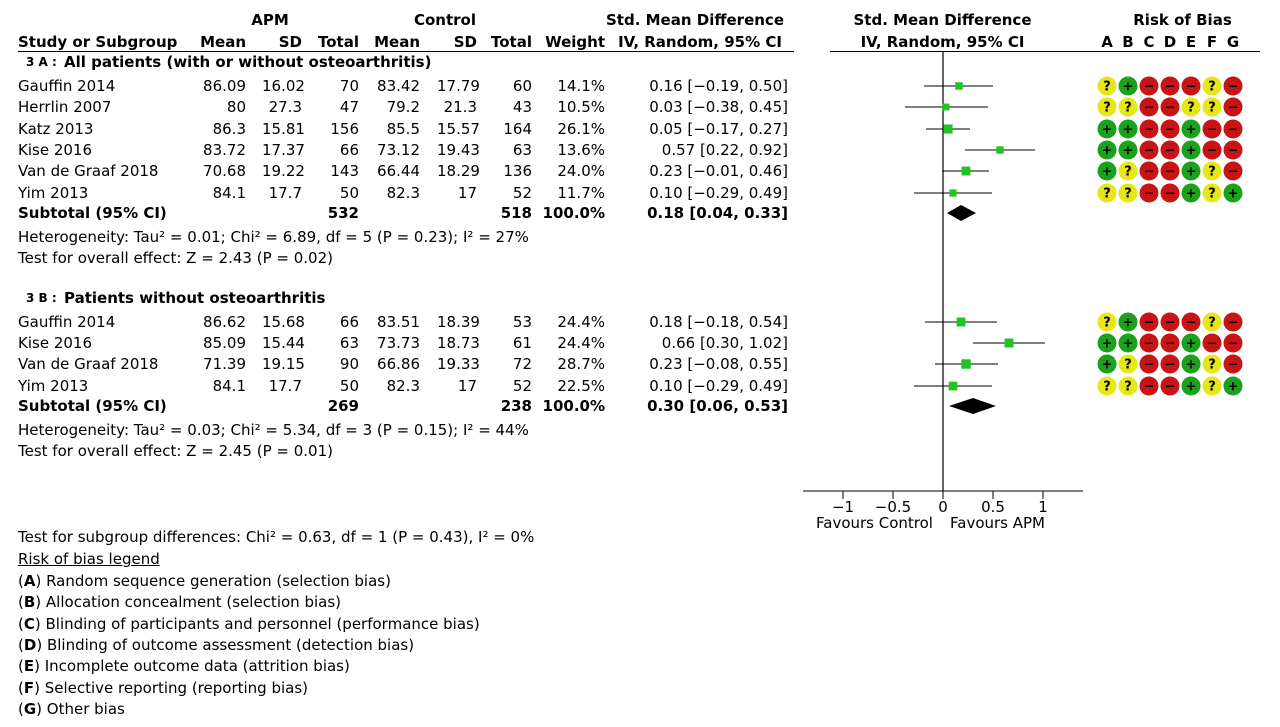 This screenshot has height=727, width=1280. Describe the element at coordinates (398, 364) in the screenshot. I see `cell-ctl-mean: 66.86` at that location.